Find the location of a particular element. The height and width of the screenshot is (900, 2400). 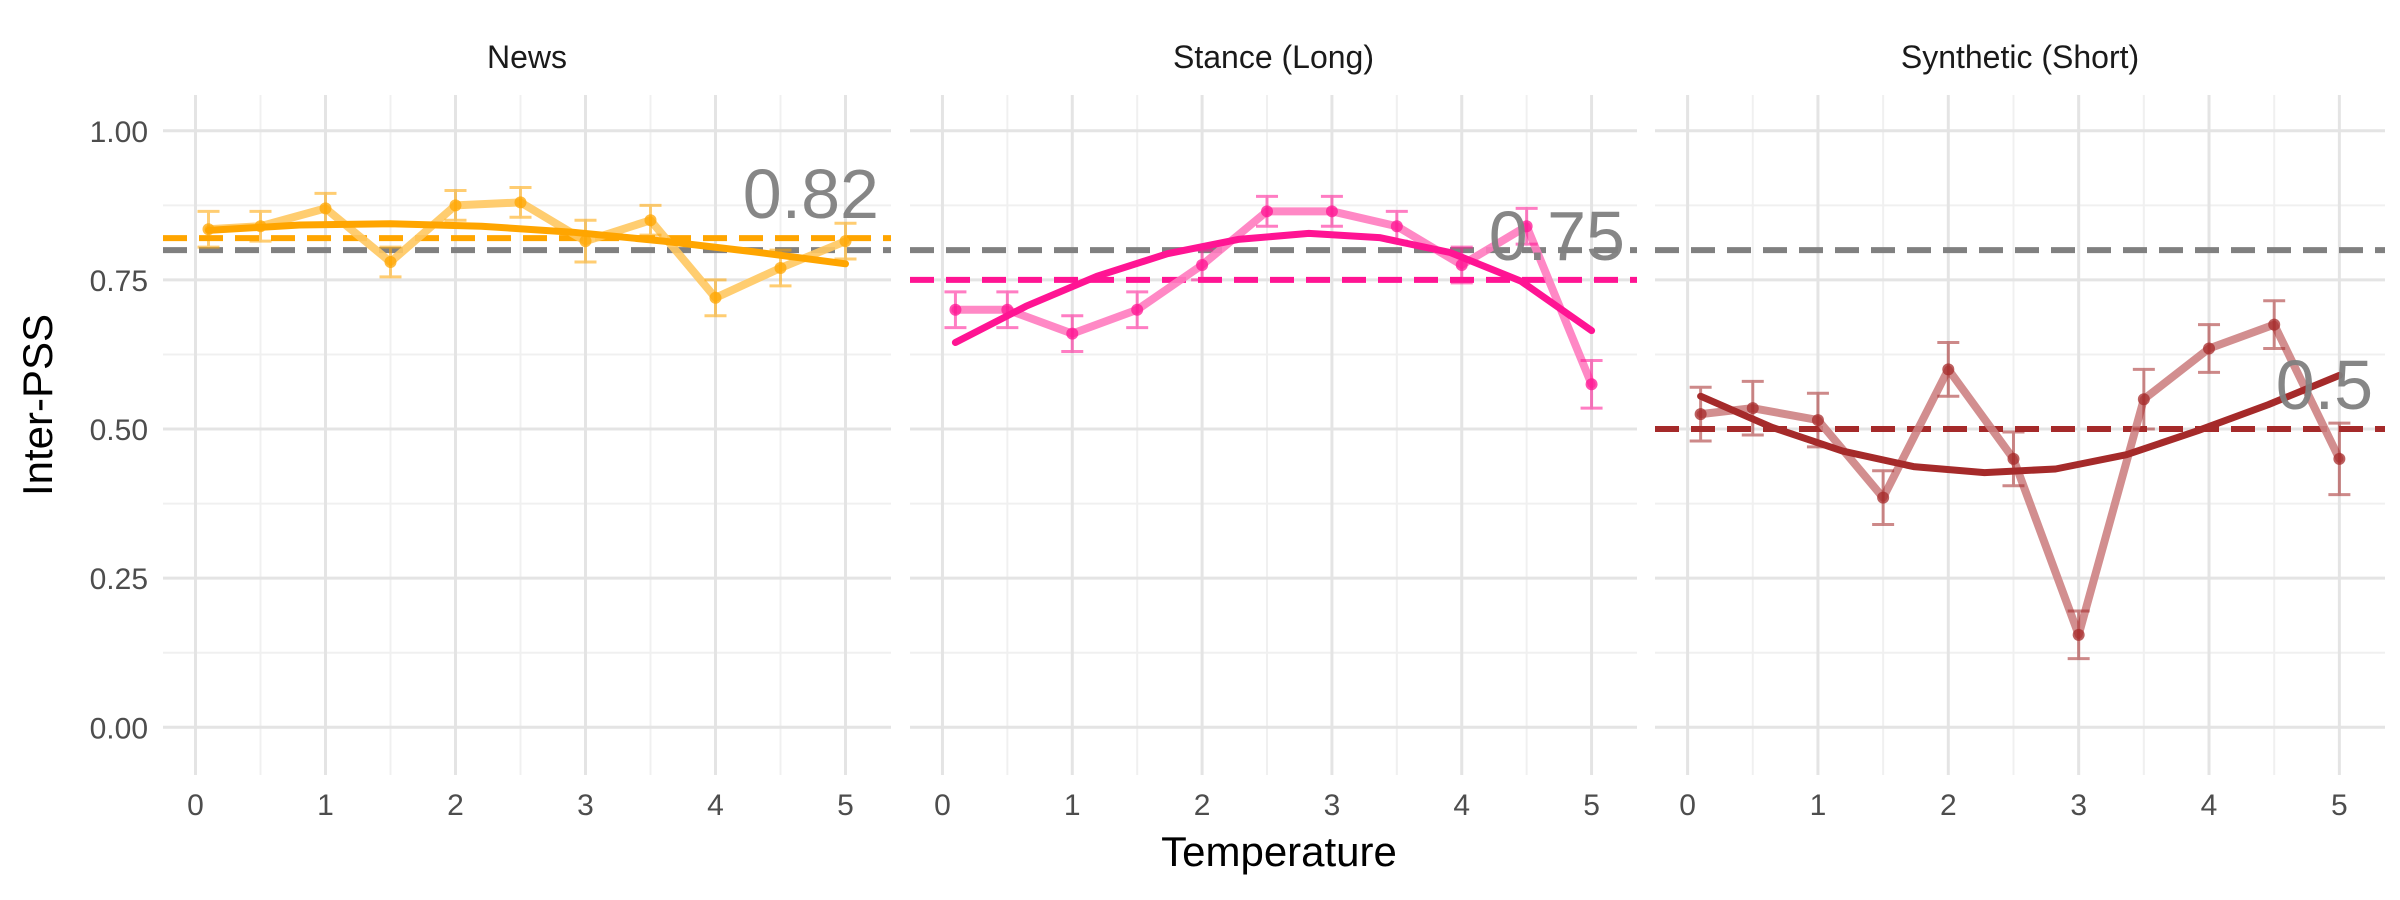

mean-label: 0.82 is located at coordinates (811, 194).